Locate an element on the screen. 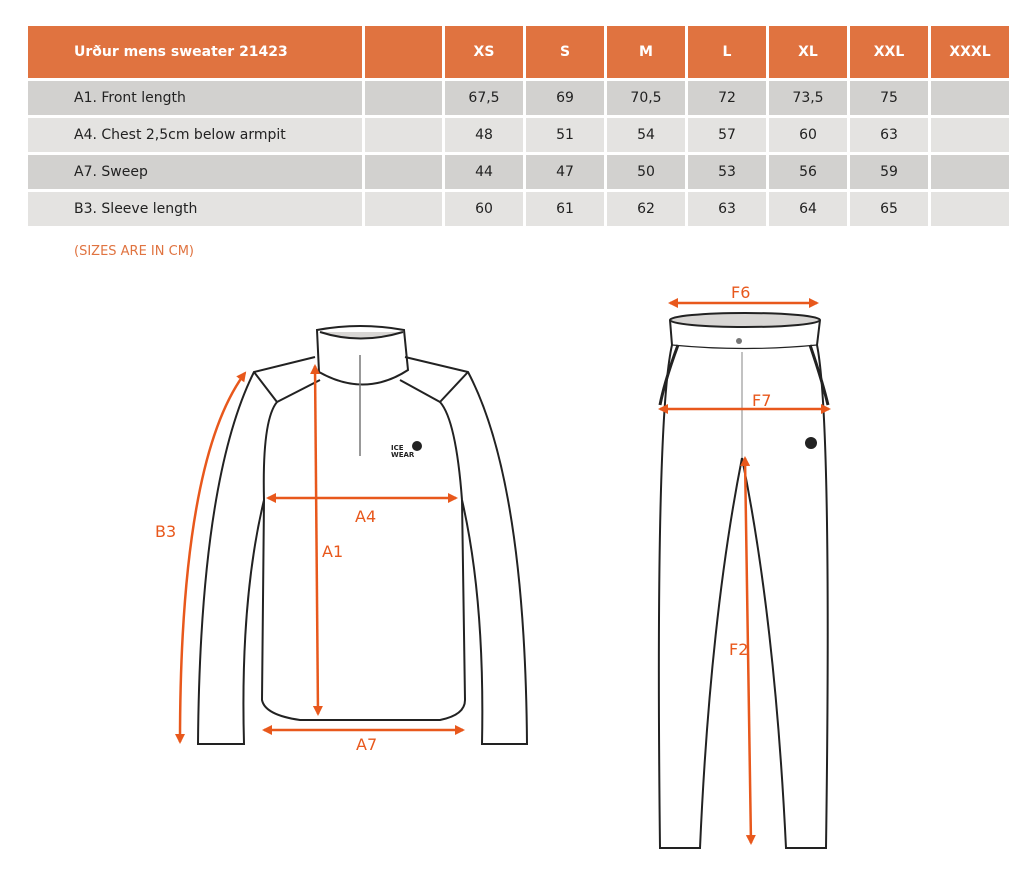 The width and height of the screenshot is (1036, 892). cell: 59 is located at coordinates (889, 172).